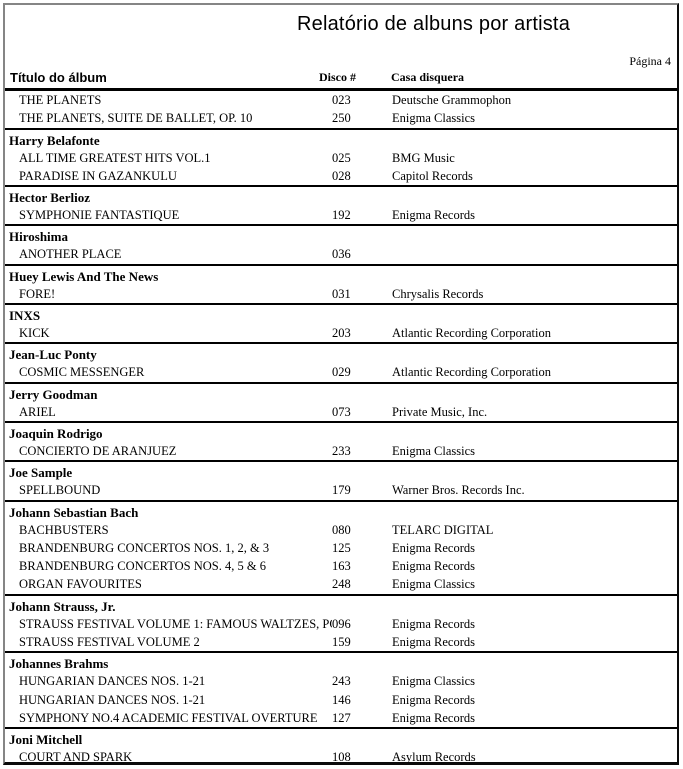 The image size is (683, 769). I want to click on album-record-label: BMG Music, so click(423, 157).